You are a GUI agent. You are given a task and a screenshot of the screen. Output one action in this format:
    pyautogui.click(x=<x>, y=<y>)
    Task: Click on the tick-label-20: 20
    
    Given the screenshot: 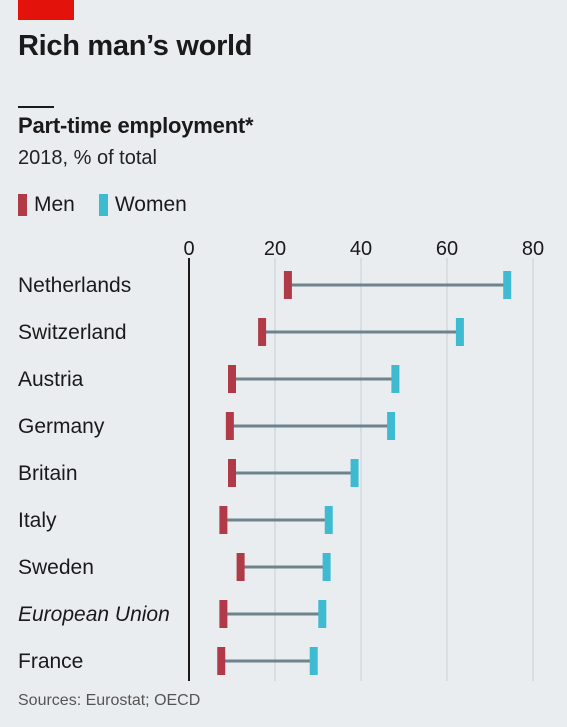 What is the action you would take?
    pyautogui.click(x=275, y=249)
    